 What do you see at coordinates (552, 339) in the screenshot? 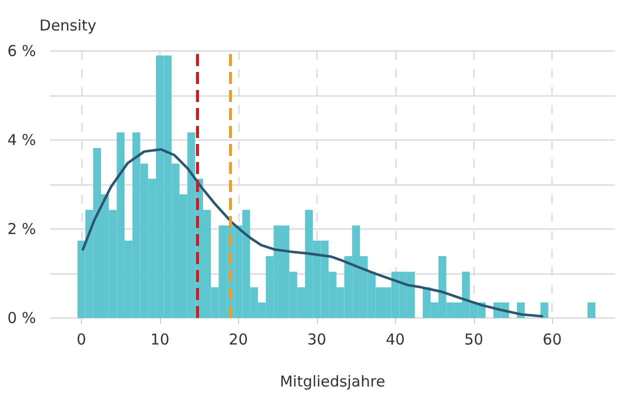
I see `x-tick-label: 60` at bounding box center [552, 339].